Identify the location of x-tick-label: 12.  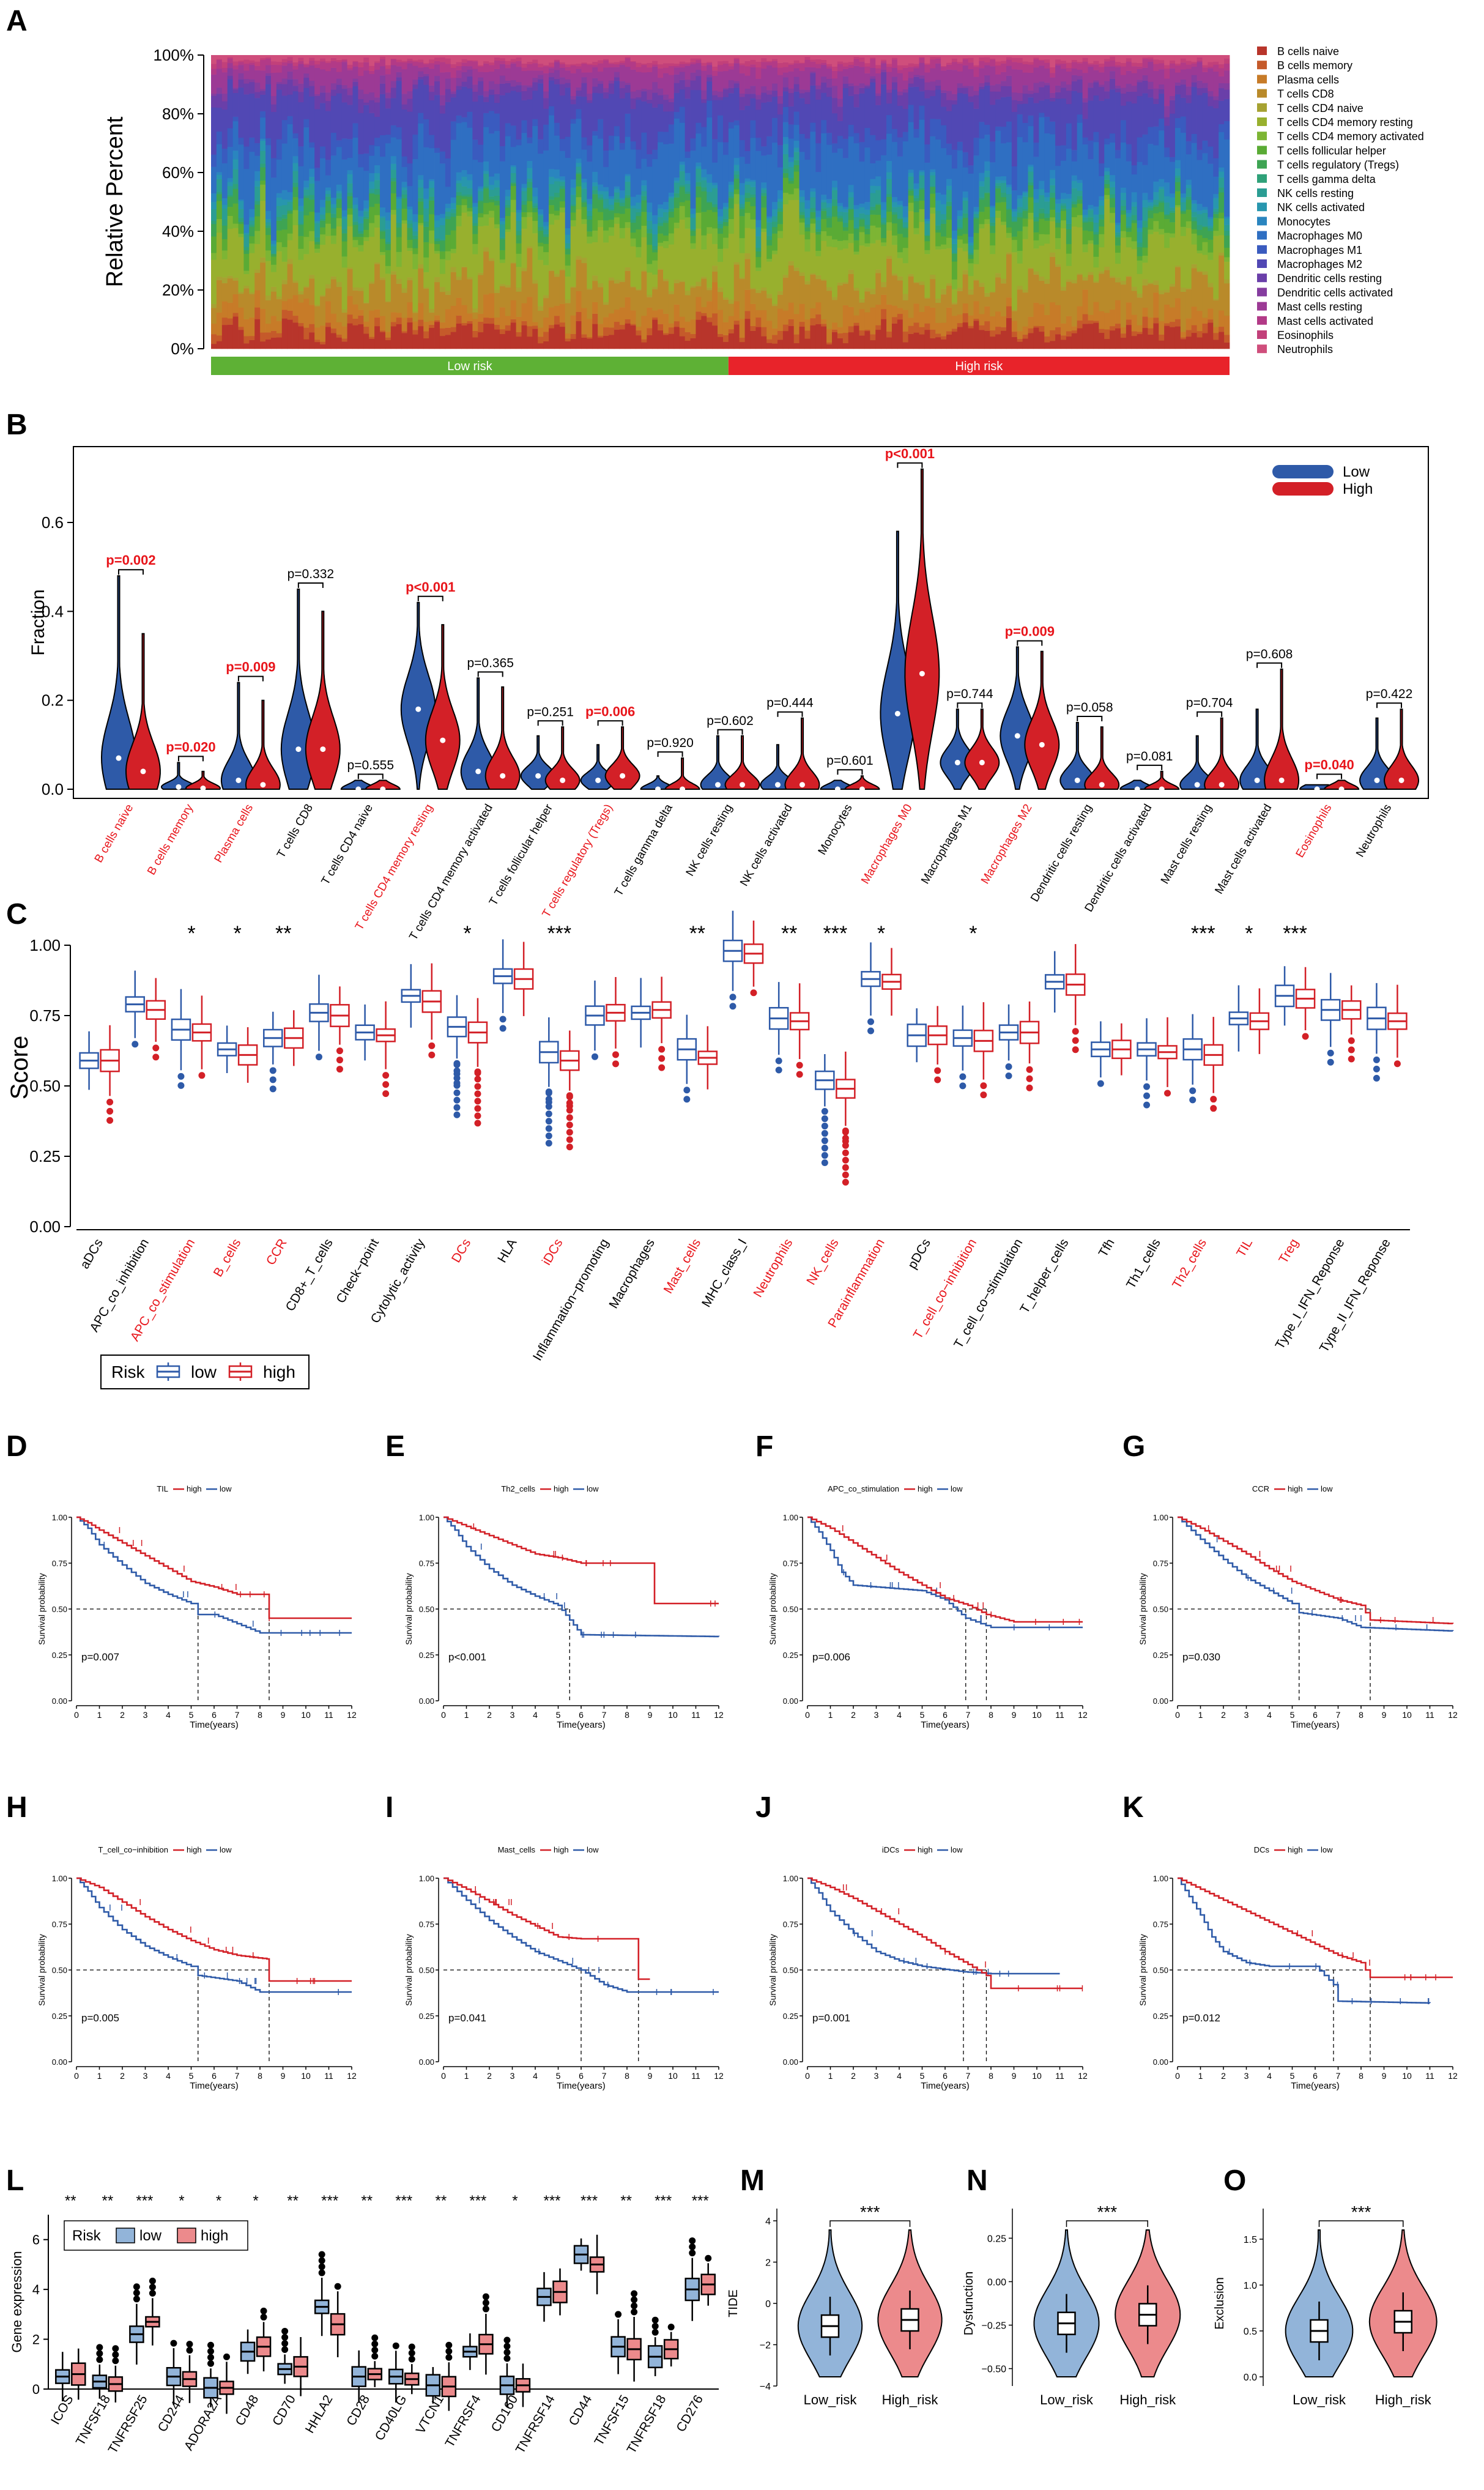
(352, 1715).